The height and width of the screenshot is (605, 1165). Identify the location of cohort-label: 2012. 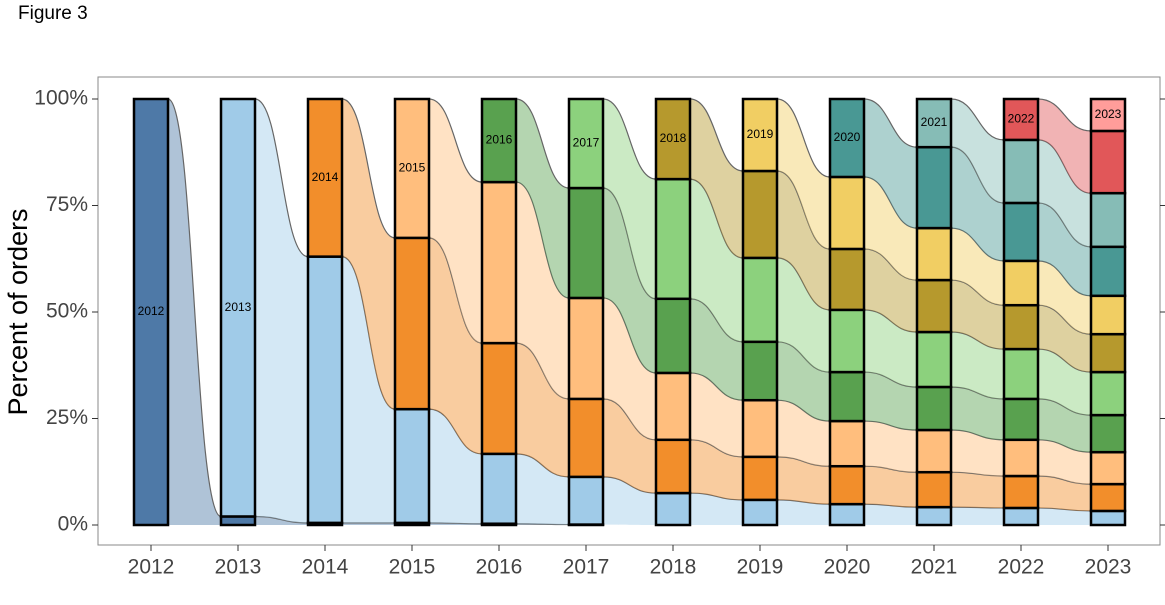
(151, 311).